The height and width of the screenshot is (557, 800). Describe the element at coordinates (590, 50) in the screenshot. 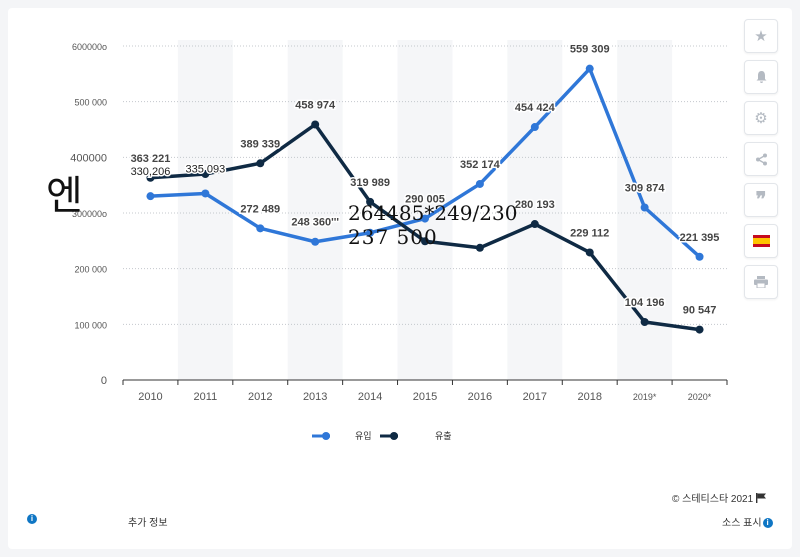

I see `data-label: 559 309` at that location.